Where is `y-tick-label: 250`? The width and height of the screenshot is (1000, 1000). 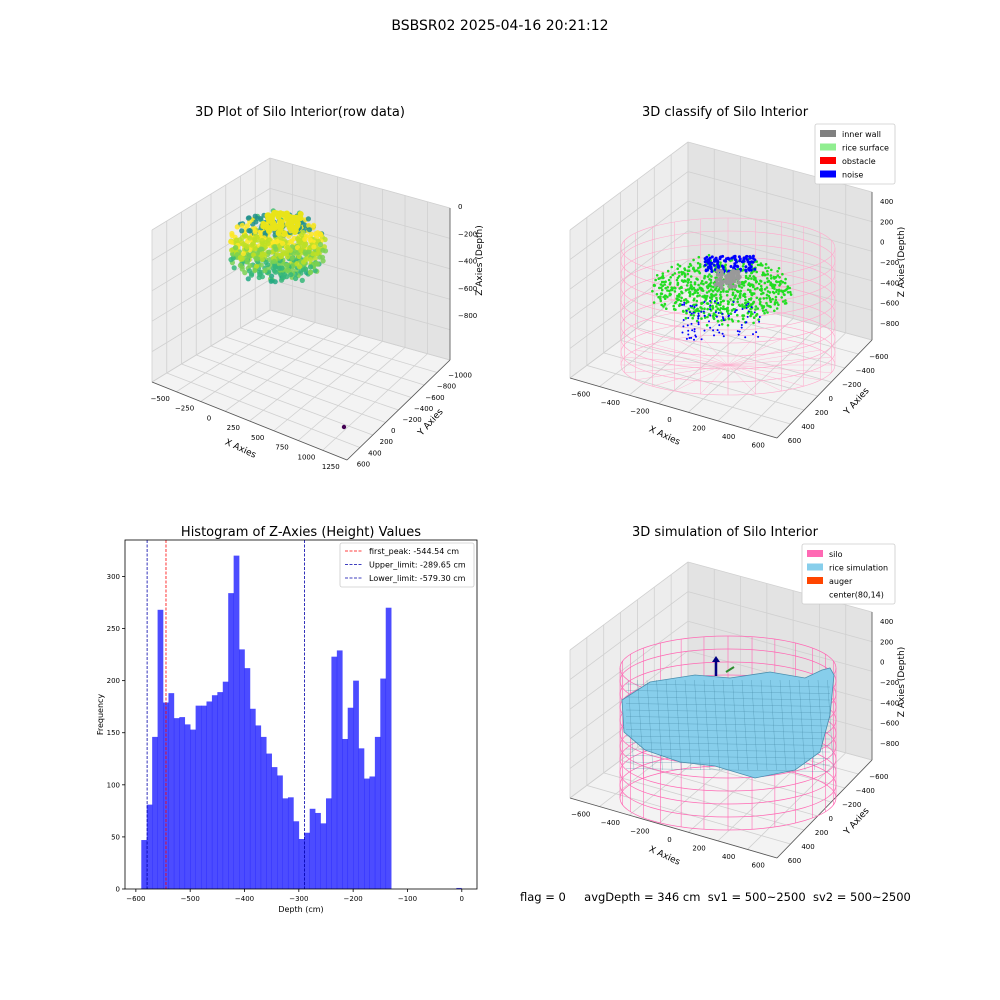 y-tick-label: 250 is located at coordinates (113, 629).